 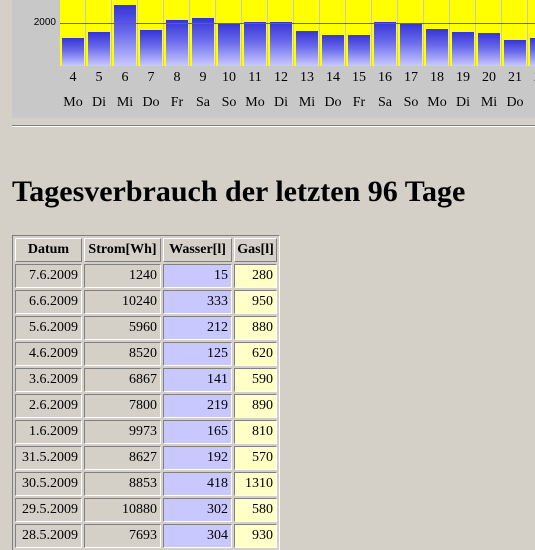 I want to click on cell-gas-l: 590, so click(x=255, y=380).